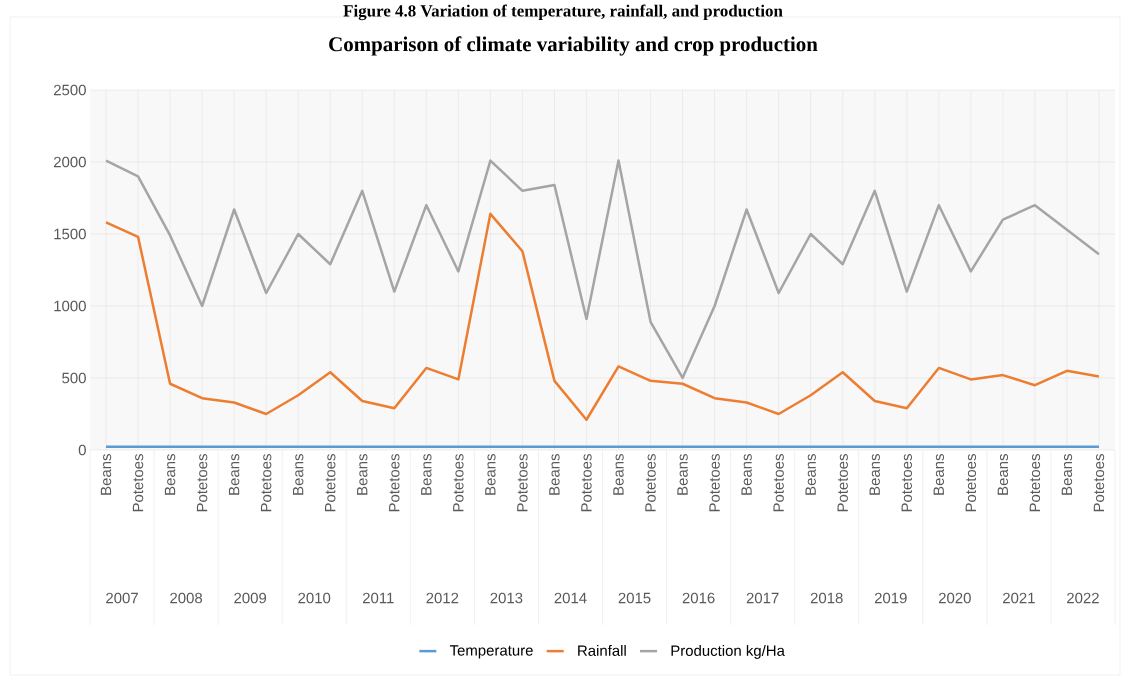  I want to click on chart-title: Comparison of climate variability and crop production, so click(573, 46).